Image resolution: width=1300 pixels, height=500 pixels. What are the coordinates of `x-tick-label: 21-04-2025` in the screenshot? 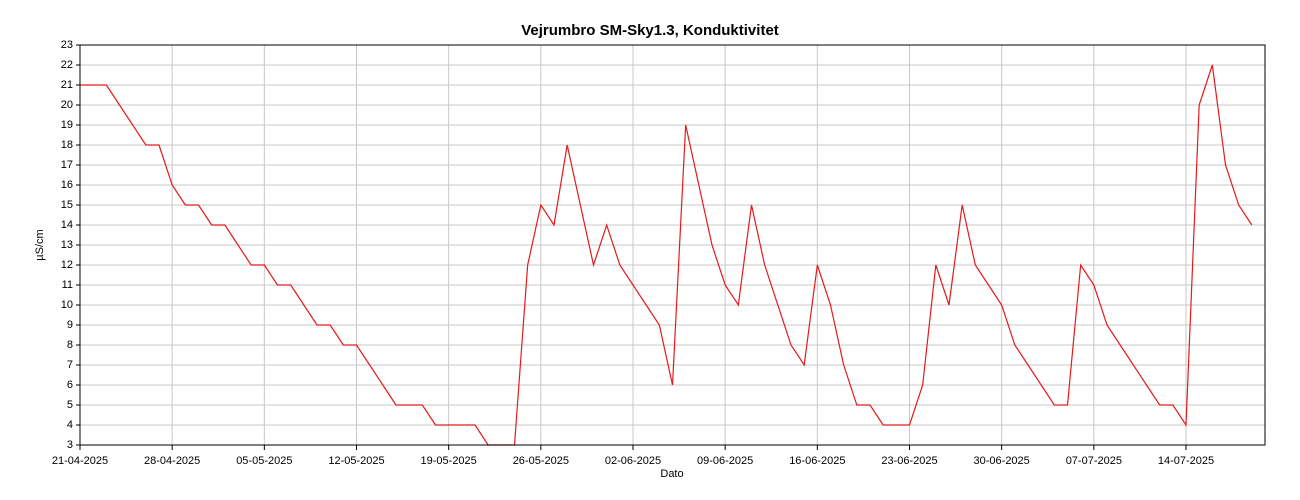 It's located at (80, 461).